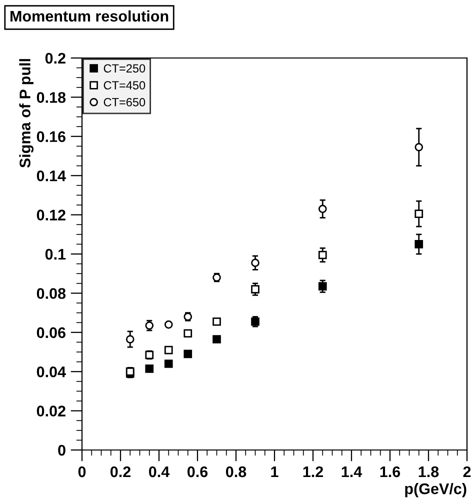 Image resolution: width=475 pixels, height=500 pixels. I want to click on x-tick-label: 0.6, so click(197, 472).